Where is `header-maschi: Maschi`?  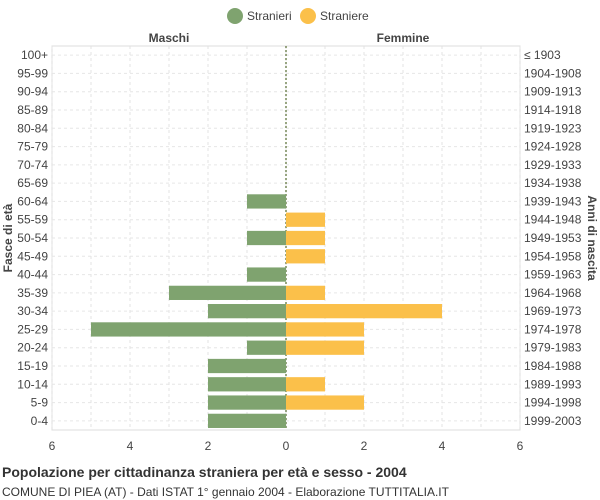
header-maschi: Maschi is located at coordinates (169, 38).